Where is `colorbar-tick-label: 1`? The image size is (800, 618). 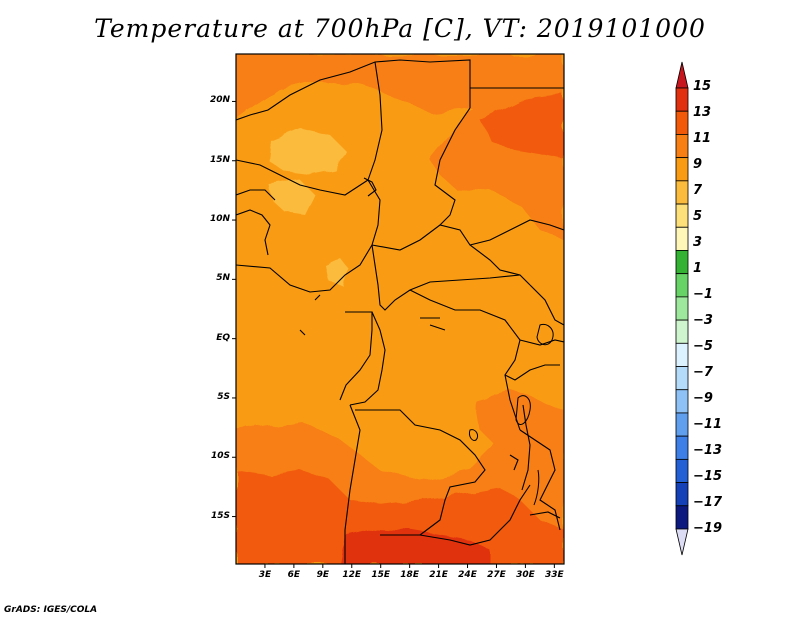
colorbar-tick-label: 1 is located at coordinates (698, 268).